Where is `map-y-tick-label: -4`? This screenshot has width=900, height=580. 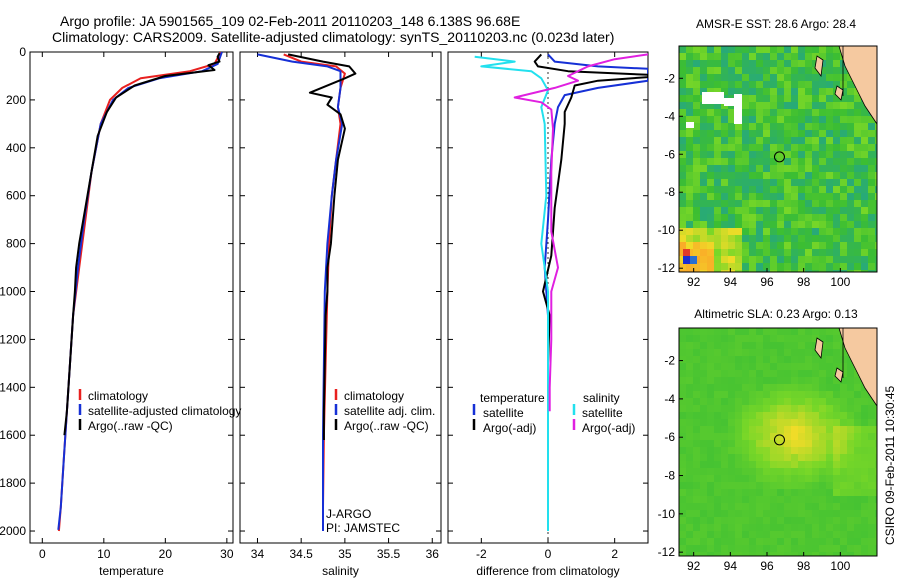 map-y-tick-label: -4 is located at coordinates (669, 116).